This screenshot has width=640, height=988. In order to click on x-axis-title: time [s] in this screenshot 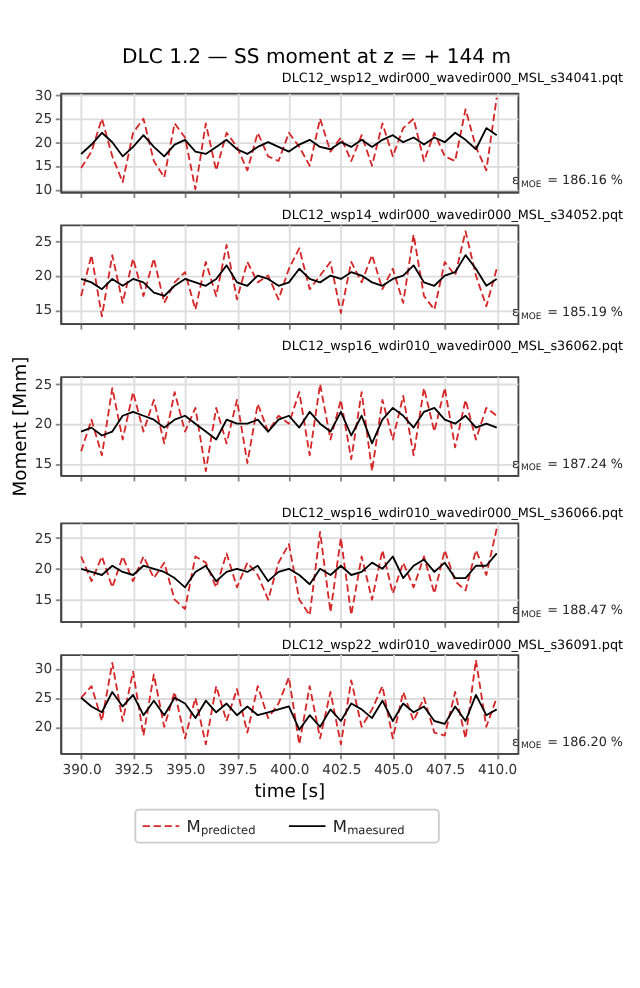, I will do `click(290, 792)`.